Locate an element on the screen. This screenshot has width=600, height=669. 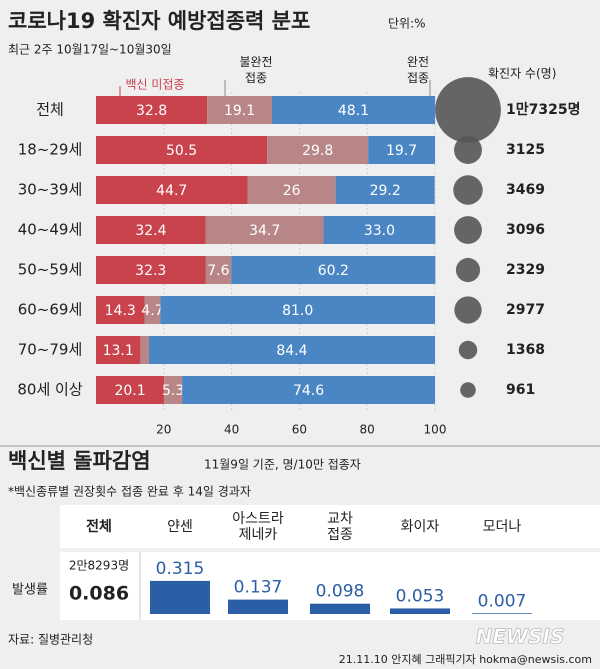
value-label: 0.315 is located at coordinates (180, 569).